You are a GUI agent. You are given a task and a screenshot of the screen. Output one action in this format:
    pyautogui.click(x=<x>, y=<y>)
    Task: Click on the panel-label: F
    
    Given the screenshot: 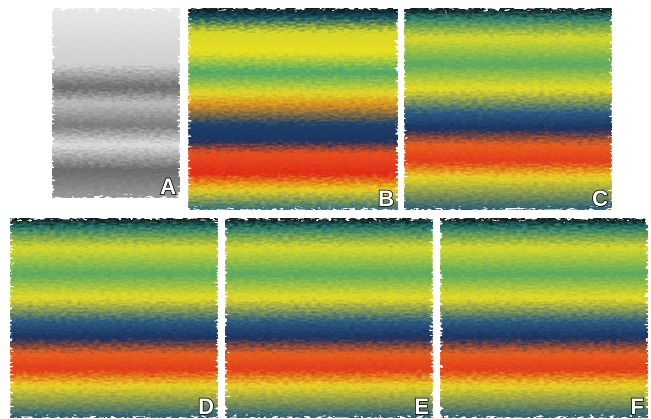 What is the action you would take?
    pyautogui.click(x=637, y=406)
    